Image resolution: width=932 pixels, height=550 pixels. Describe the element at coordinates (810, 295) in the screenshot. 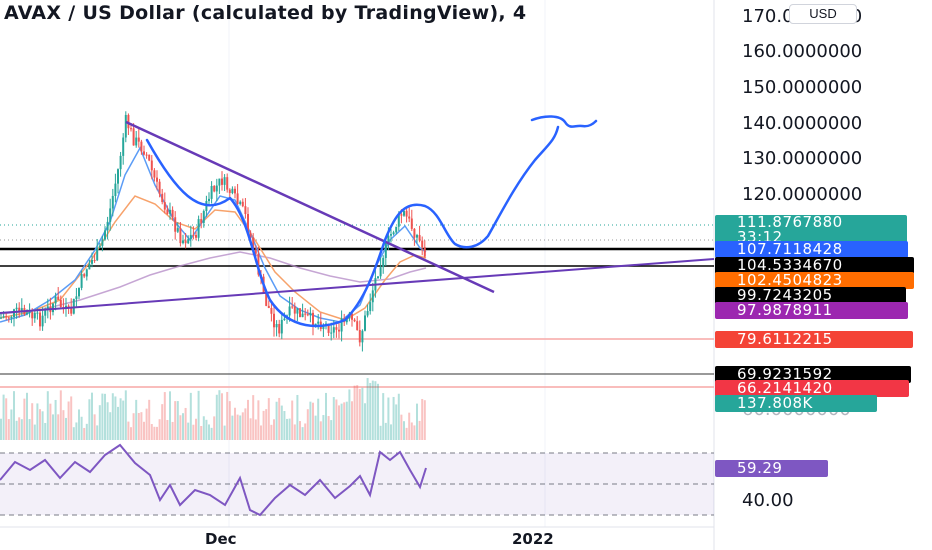

I see `support-lower-price-tag: 99.7243205` at that location.